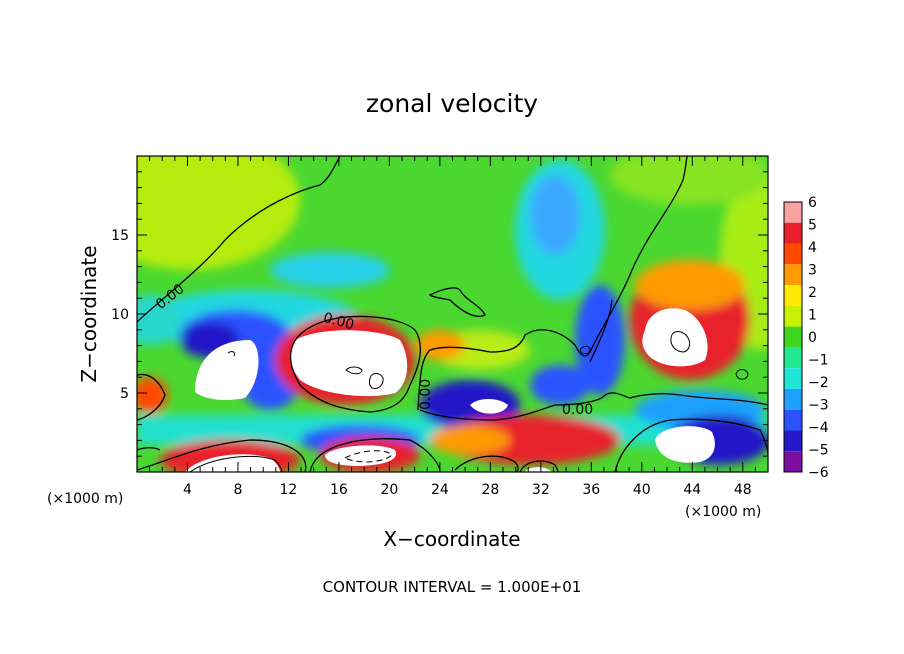 The image size is (904, 654). I want to click on colorbar-label: −4, so click(818, 428).